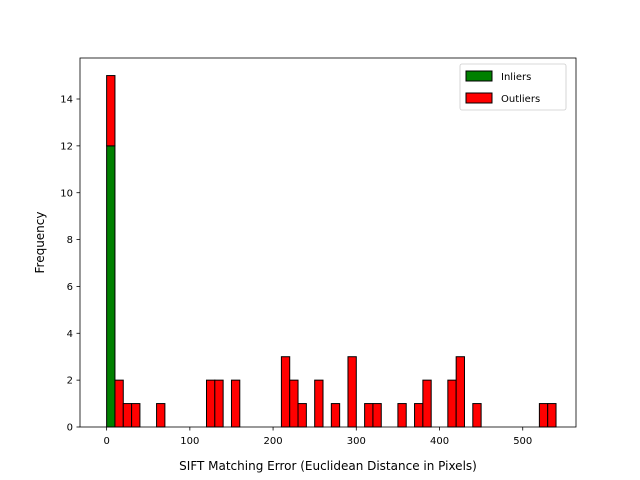  I want to click on y-axis-ticks: 0 2 4 6 8 10 12 14, so click(70, 264).